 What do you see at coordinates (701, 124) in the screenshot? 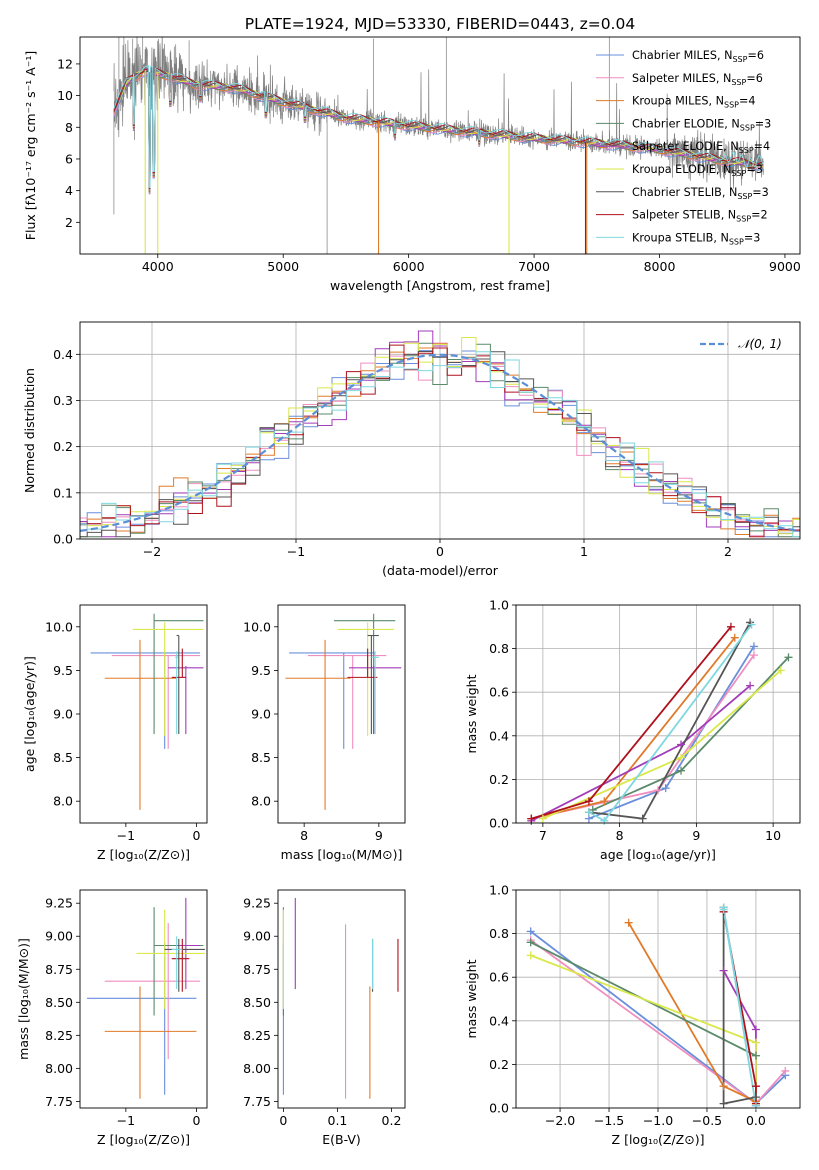
I see `legend-label: Chabrier ELODIE, NSSP=3` at bounding box center [701, 124].